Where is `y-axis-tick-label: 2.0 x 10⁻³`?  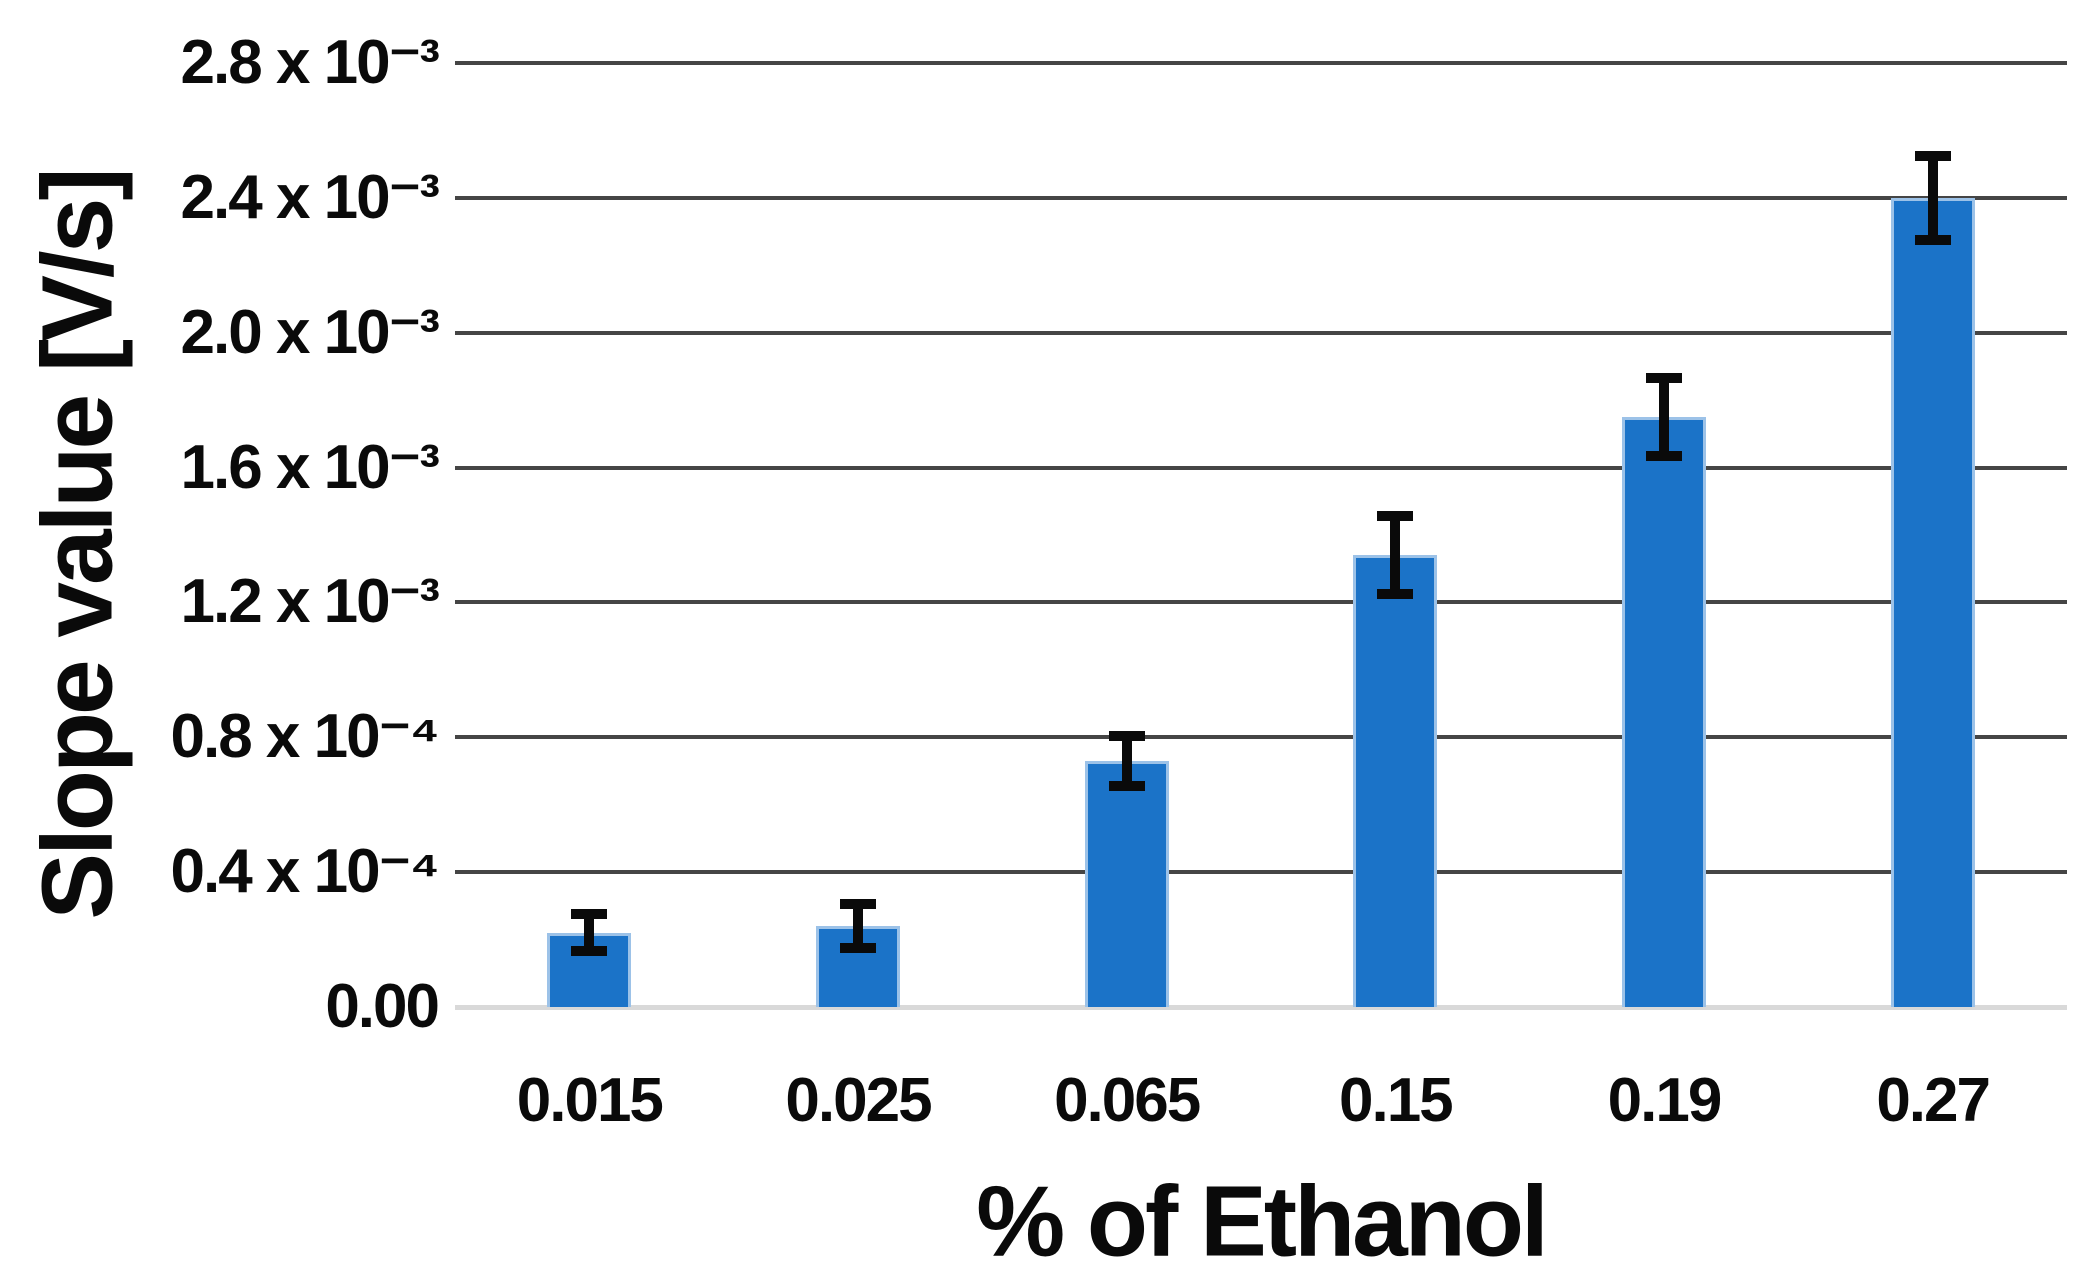
y-axis-tick-label: 2.0 x 10⁻³ is located at coordinates (310, 332).